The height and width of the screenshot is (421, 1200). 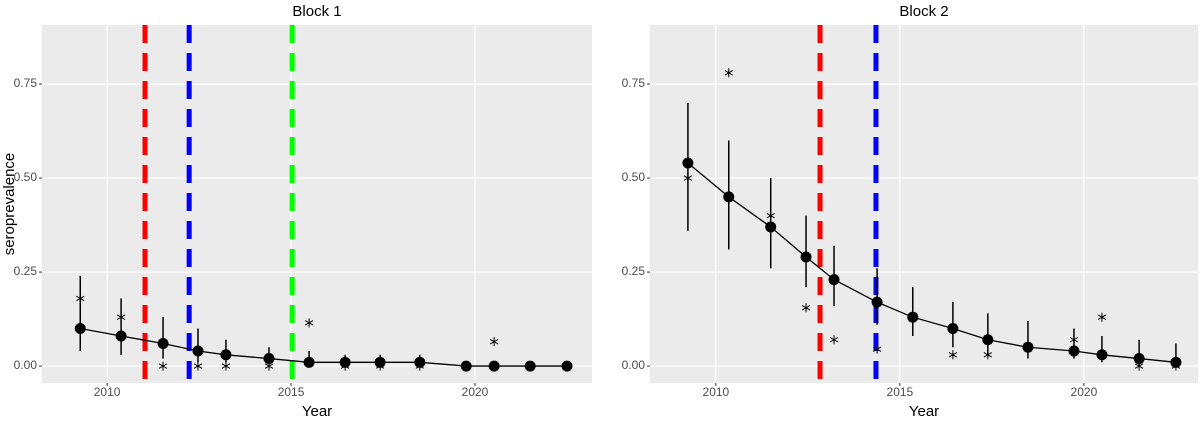 I want to click on chart-title: Block 1, so click(x=316, y=11).